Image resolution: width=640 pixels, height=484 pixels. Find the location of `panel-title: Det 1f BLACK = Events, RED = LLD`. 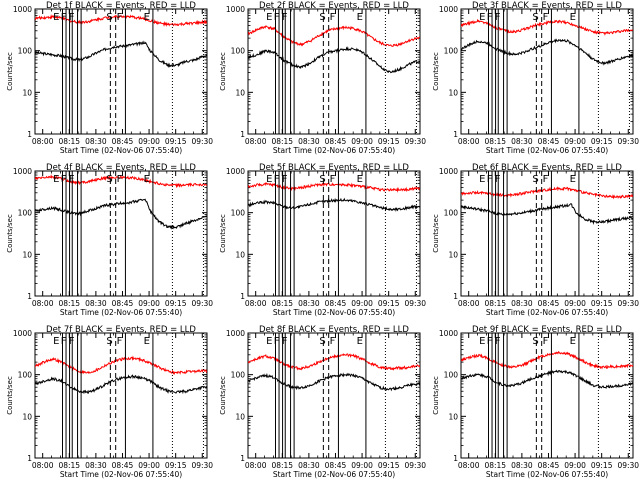

panel-title: Det 1f BLACK = Events, RED = LLD is located at coordinates (121, 6).